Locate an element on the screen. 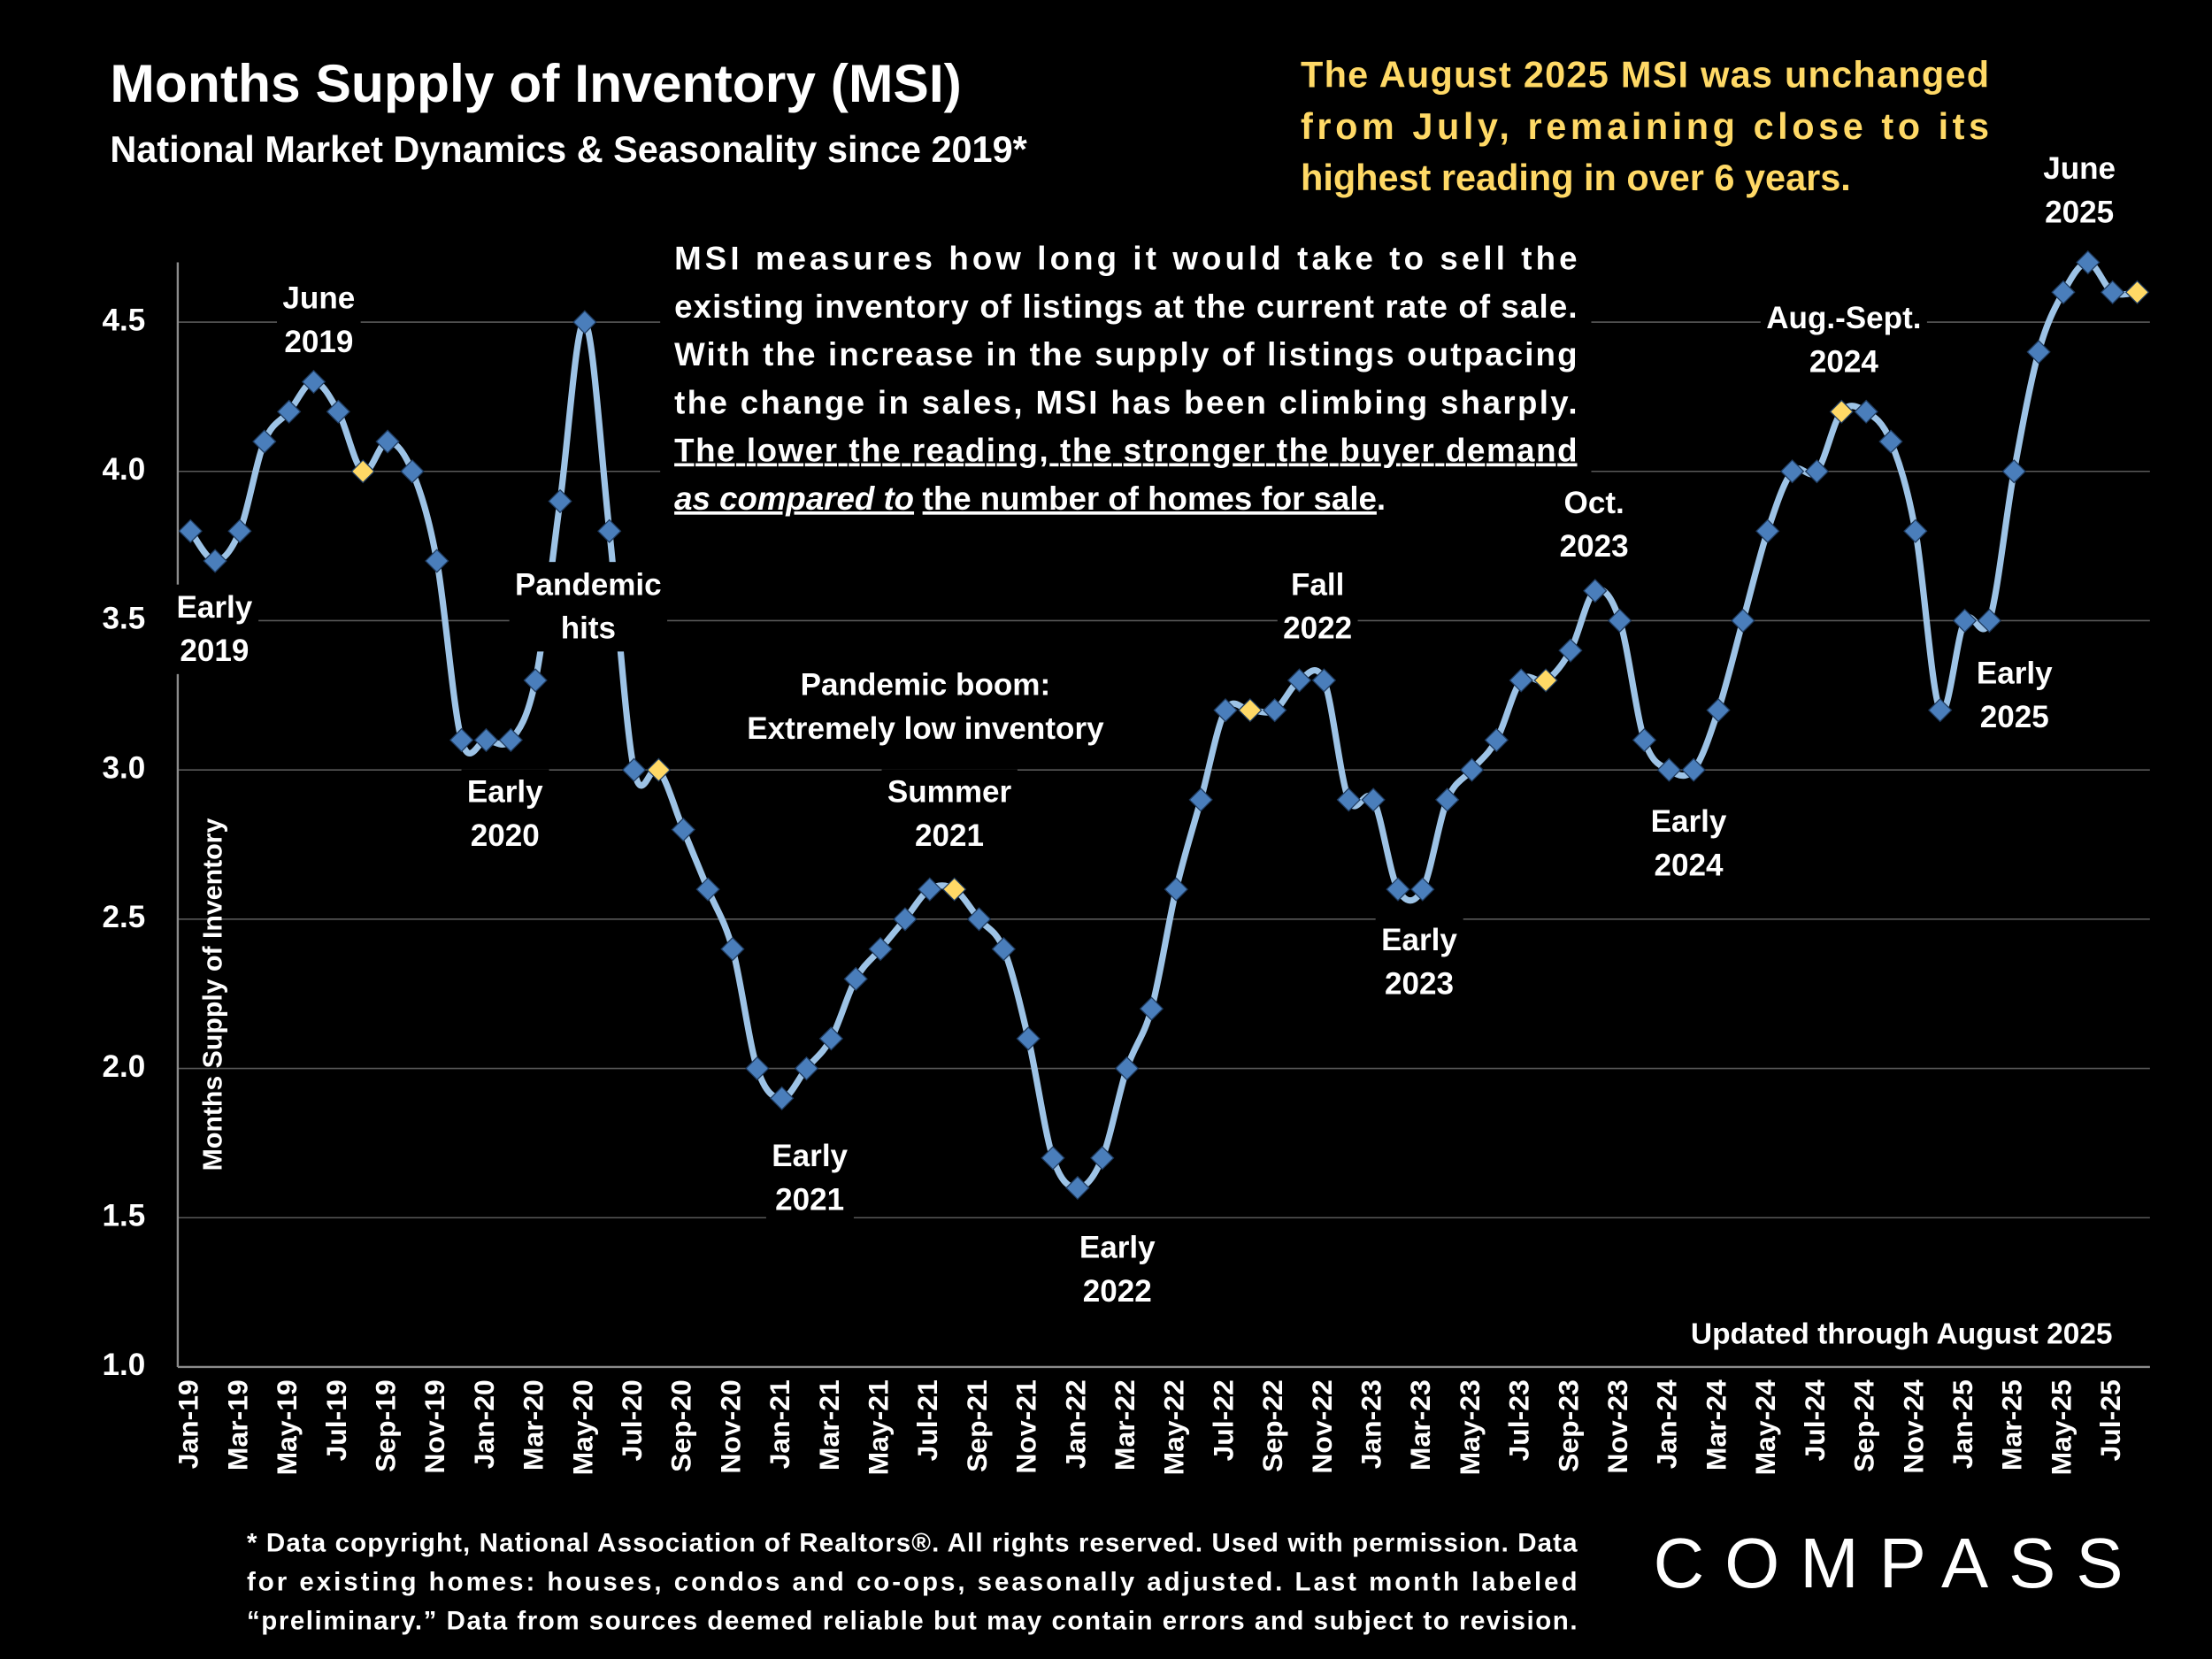  x-tick-label: Mar-23 is located at coordinates (1420, 1425).